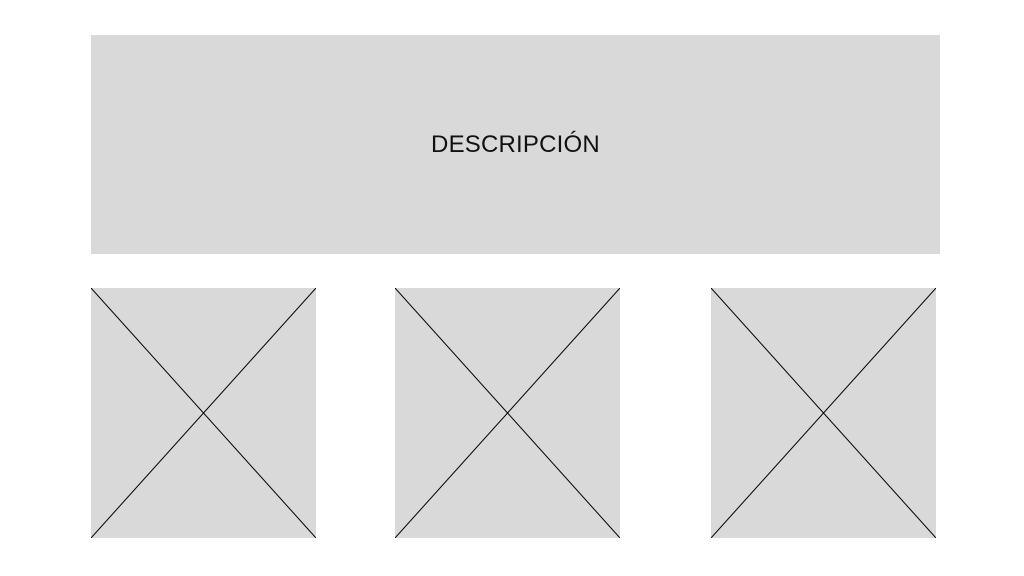 The width and height of the screenshot is (1024, 576). I want to click on description-label: DESCRIPCIÓN, so click(515, 144).